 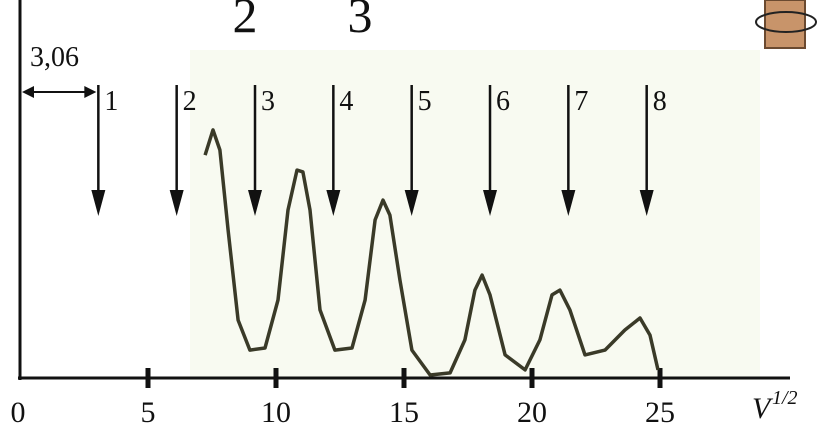 I want to click on x-tick-label: 25, so click(x=660, y=412).